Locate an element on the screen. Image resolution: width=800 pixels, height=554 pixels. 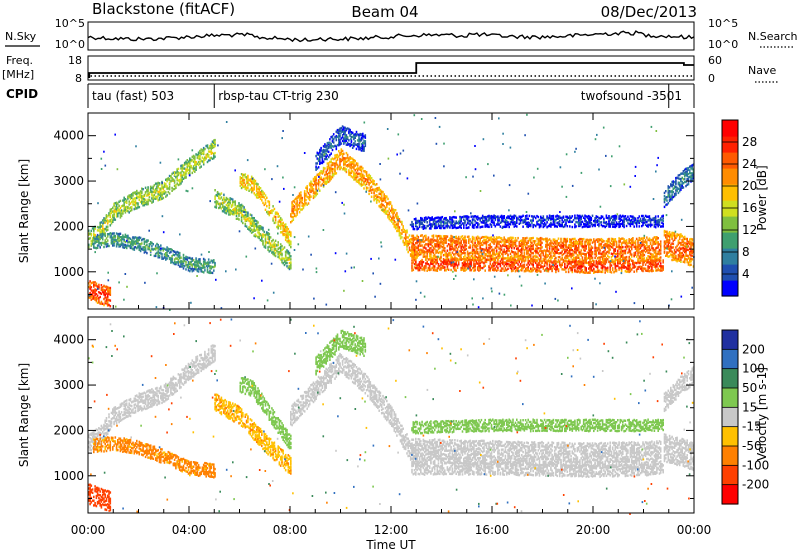
cpid-segment-label-2: twofsound -3501 is located at coordinates (631, 96).